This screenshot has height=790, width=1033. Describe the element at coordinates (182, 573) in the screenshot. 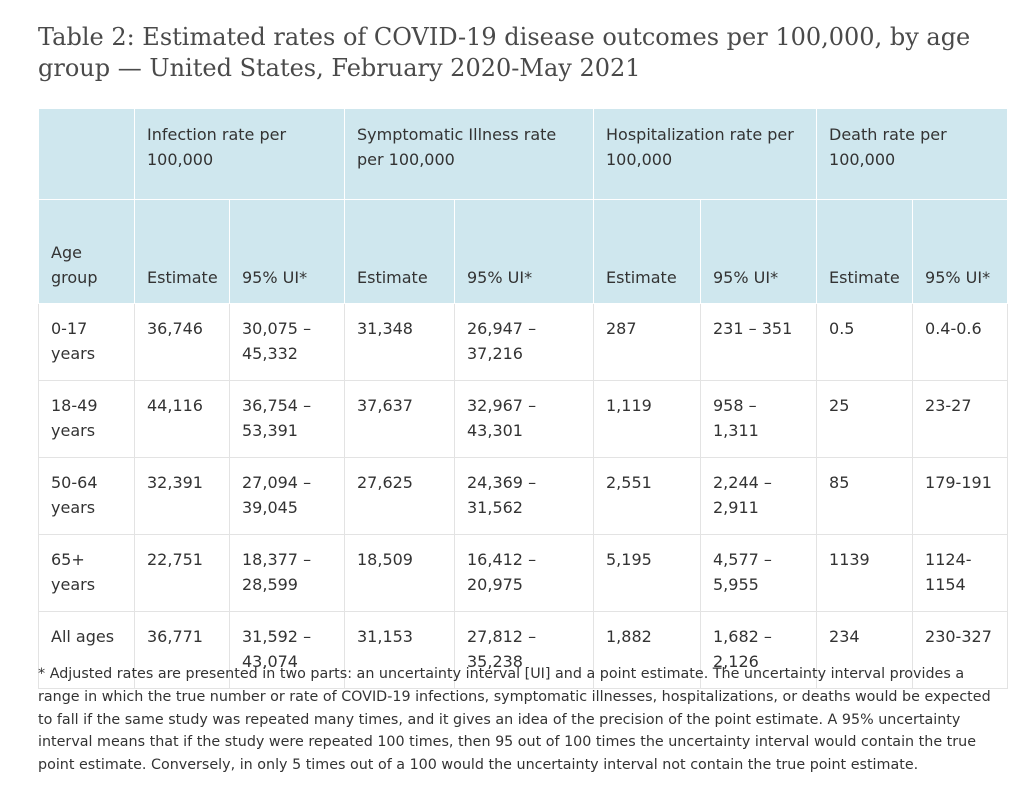

I see `data-cell: 22,751` at that location.